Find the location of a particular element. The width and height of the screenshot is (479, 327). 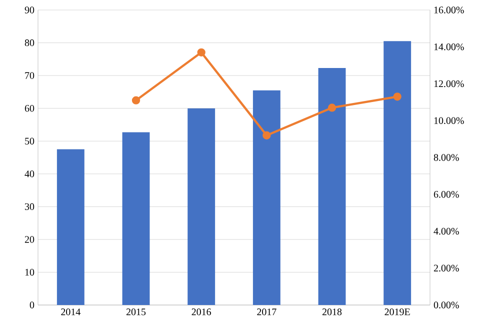

y2-tick-label: 2.00% is located at coordinates (446, 268).